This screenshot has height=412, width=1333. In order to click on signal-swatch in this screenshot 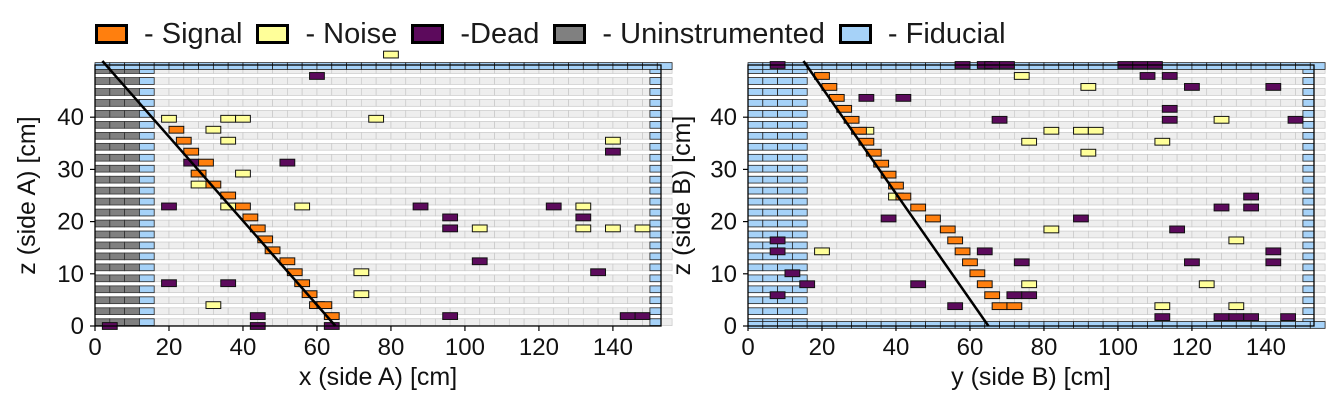, I will do `click(111, 34)`.